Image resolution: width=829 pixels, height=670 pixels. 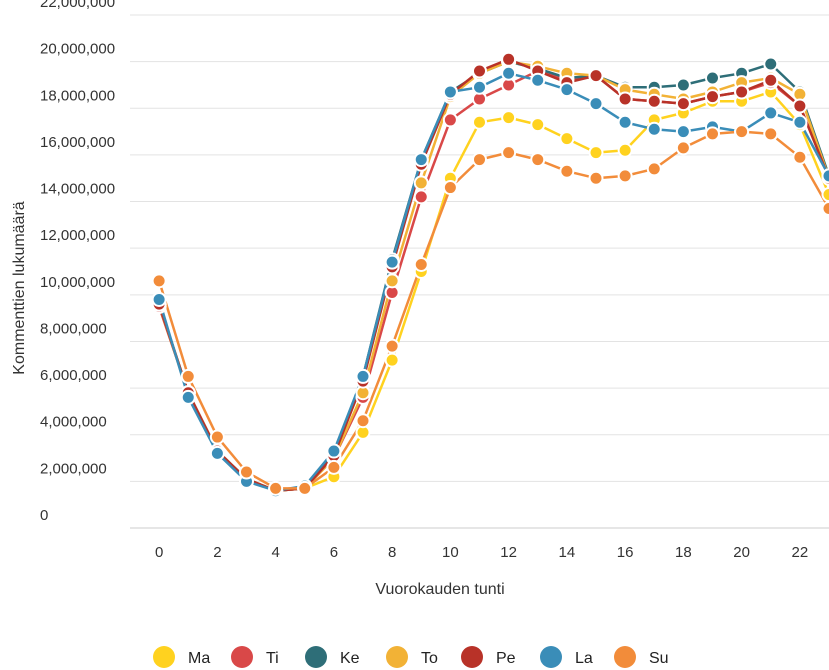 What do you see at coordinates (421, 197) in the screenshot?
I see `data-point-ti` at bounding box center [421, 197].